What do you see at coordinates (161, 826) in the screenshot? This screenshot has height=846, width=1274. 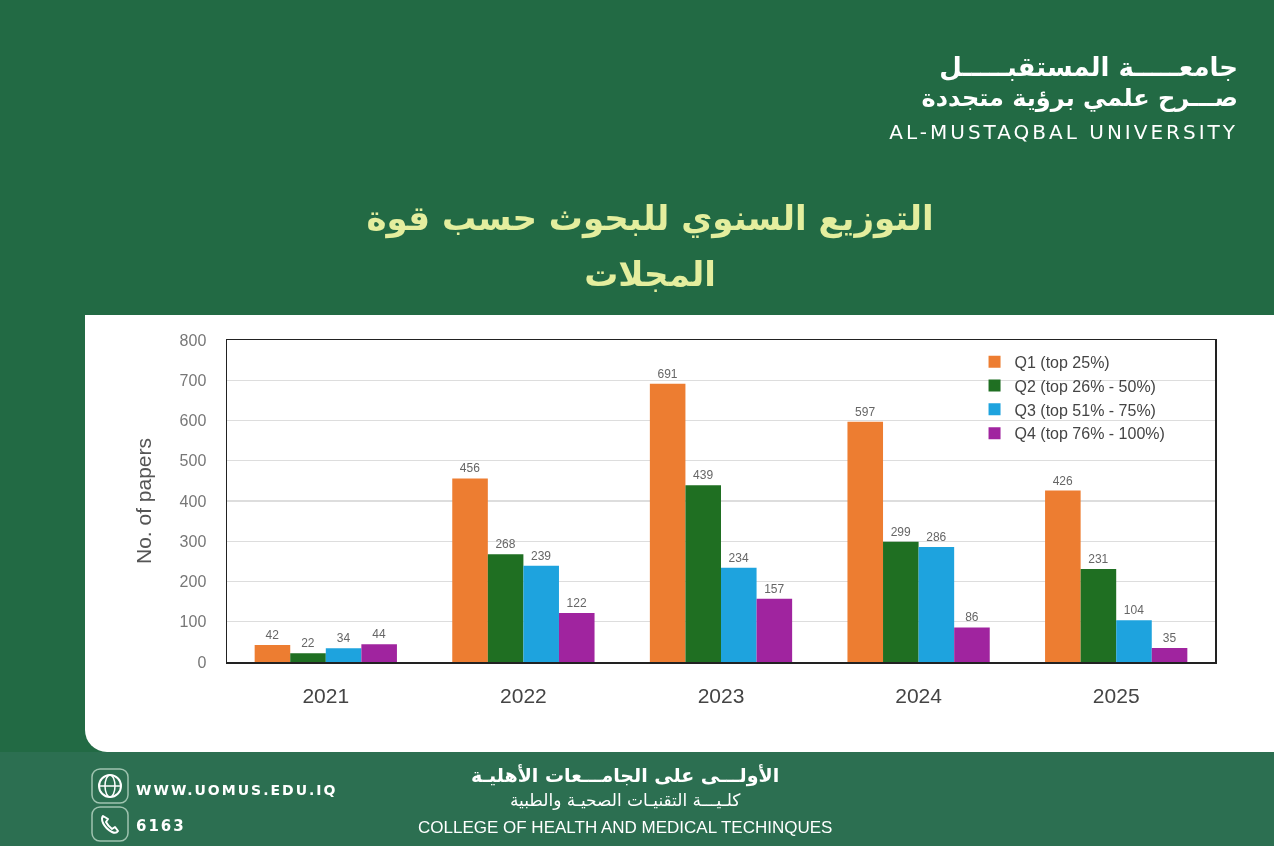 I see `text: 6163` at bounding box center [161, 826].